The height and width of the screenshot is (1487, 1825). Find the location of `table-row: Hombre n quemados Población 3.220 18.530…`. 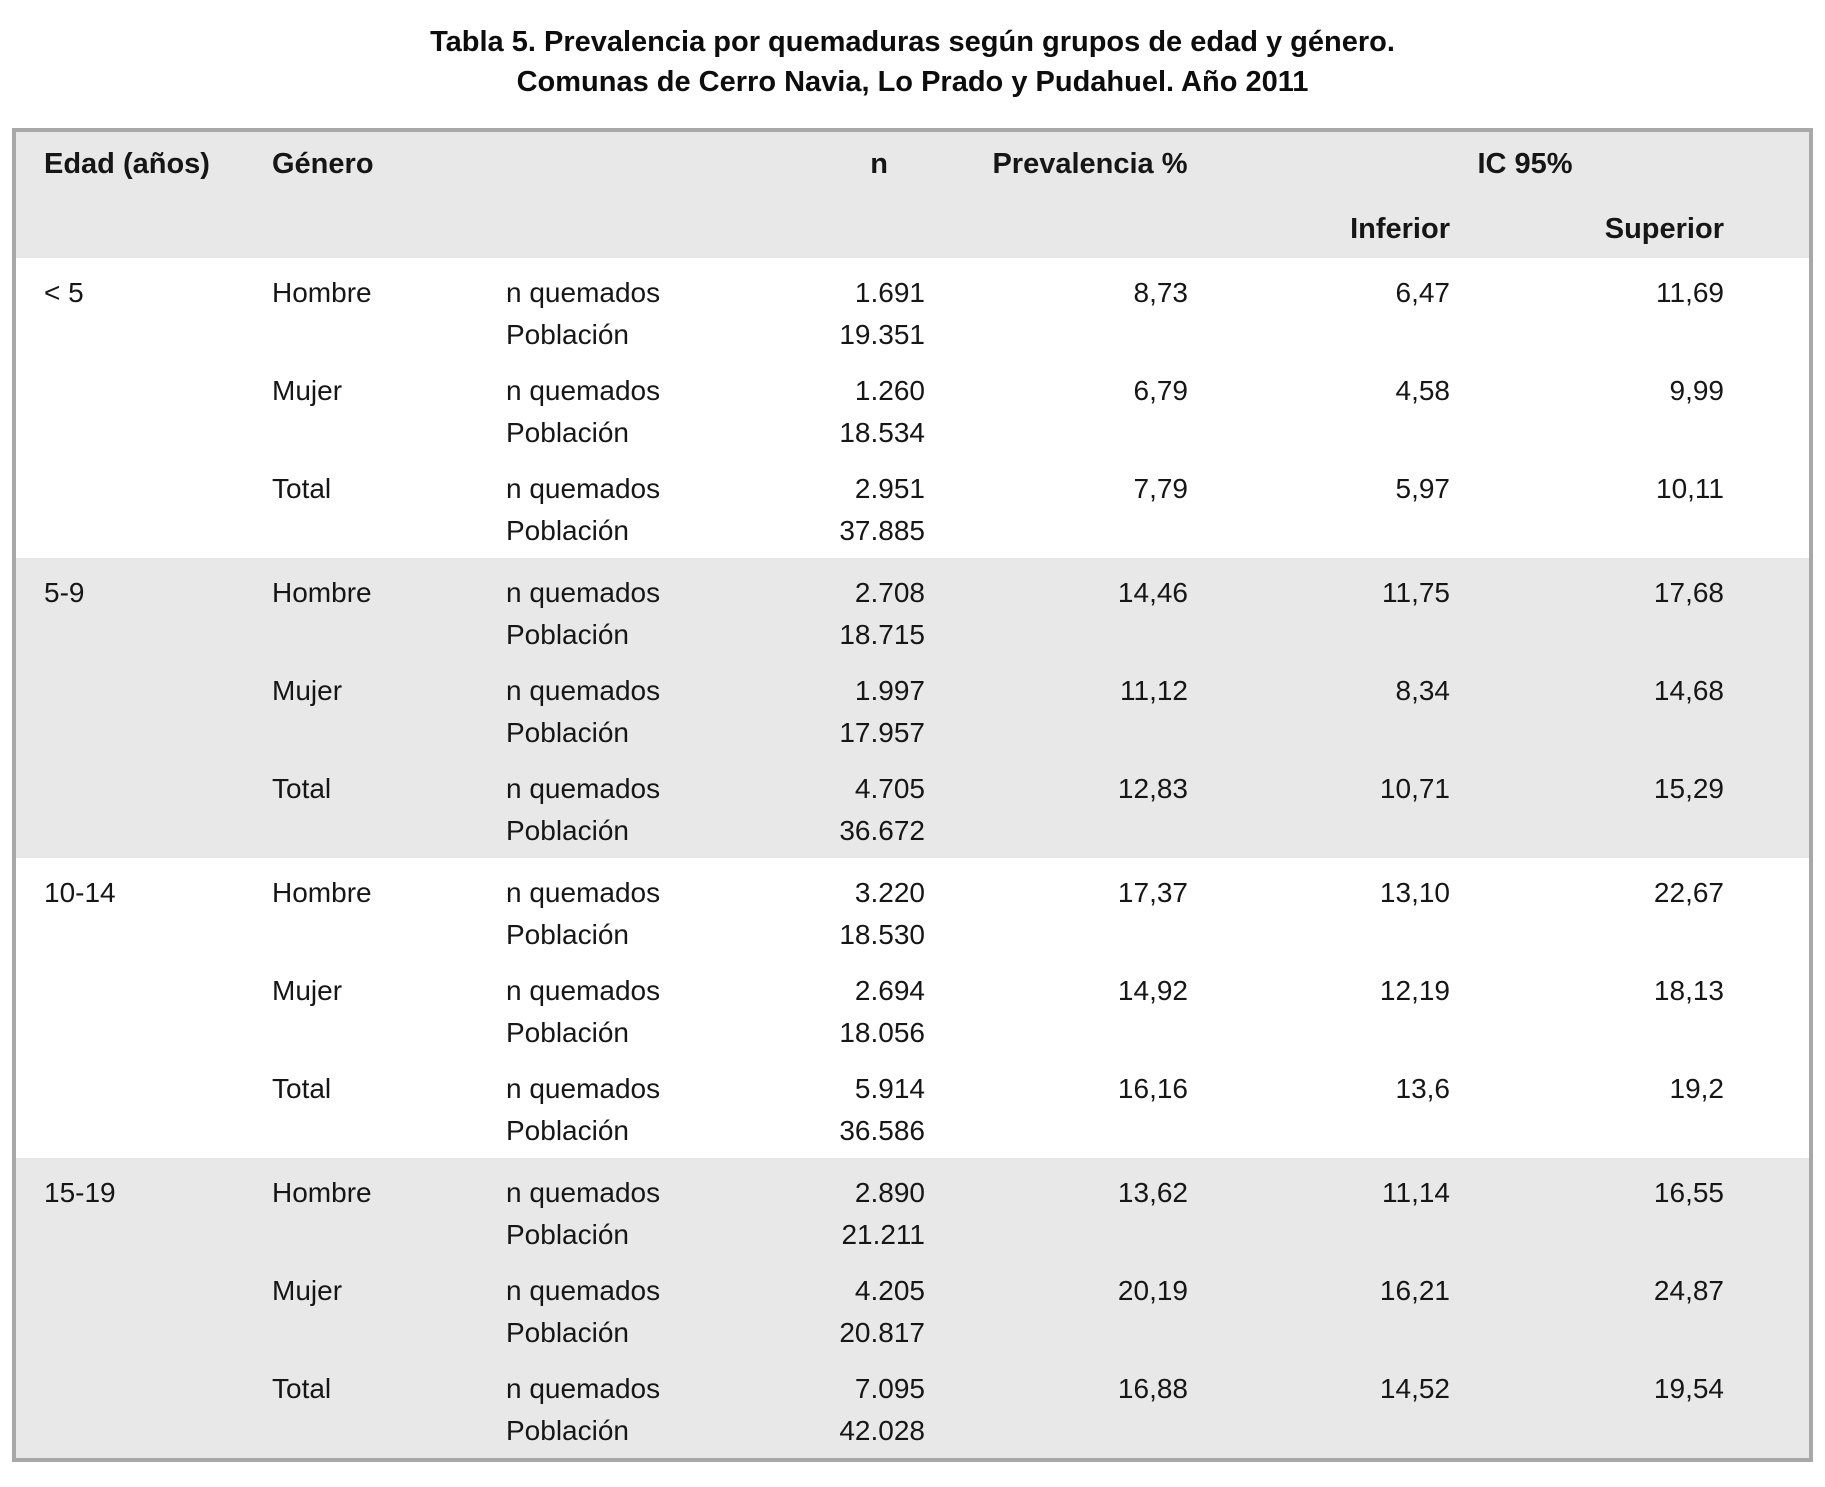

table-row: Hombre n quemados Población 3.220 18.530… is located at coordinates (1040, 914).